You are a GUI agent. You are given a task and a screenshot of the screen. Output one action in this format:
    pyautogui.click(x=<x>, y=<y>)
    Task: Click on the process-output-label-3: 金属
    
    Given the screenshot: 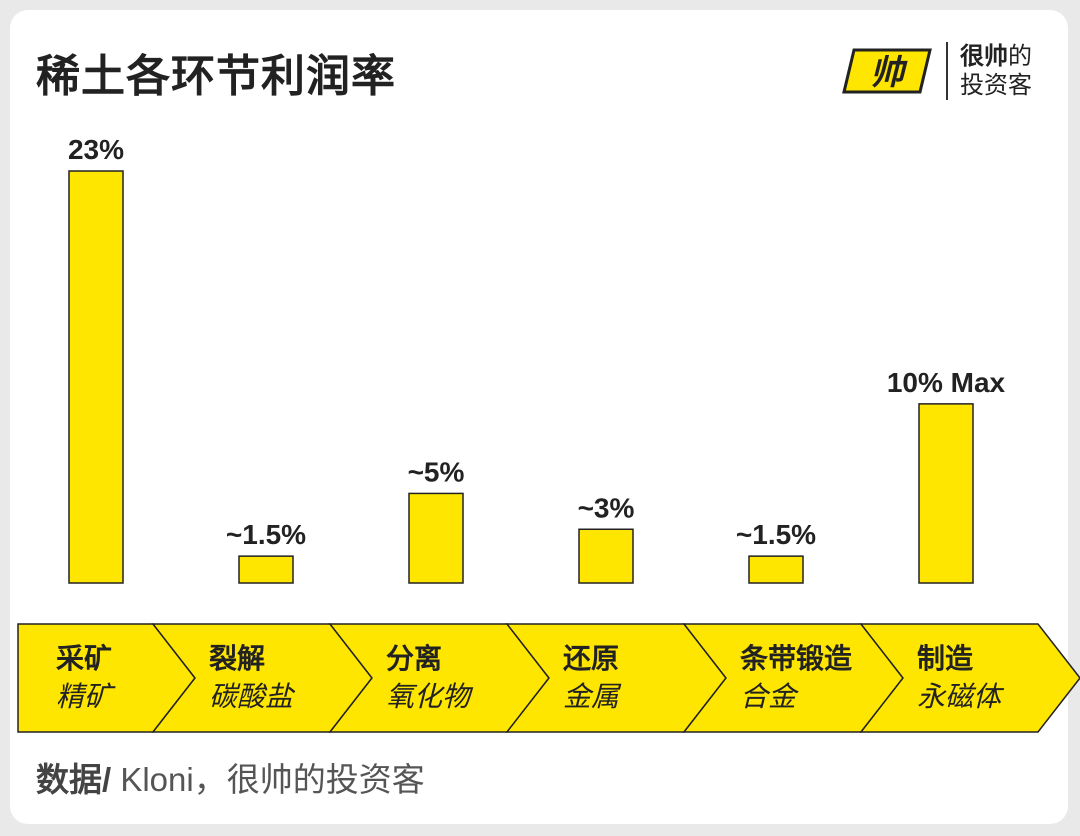 What is the action you would take?
    pyautogui.click(x=592, y=696)
    